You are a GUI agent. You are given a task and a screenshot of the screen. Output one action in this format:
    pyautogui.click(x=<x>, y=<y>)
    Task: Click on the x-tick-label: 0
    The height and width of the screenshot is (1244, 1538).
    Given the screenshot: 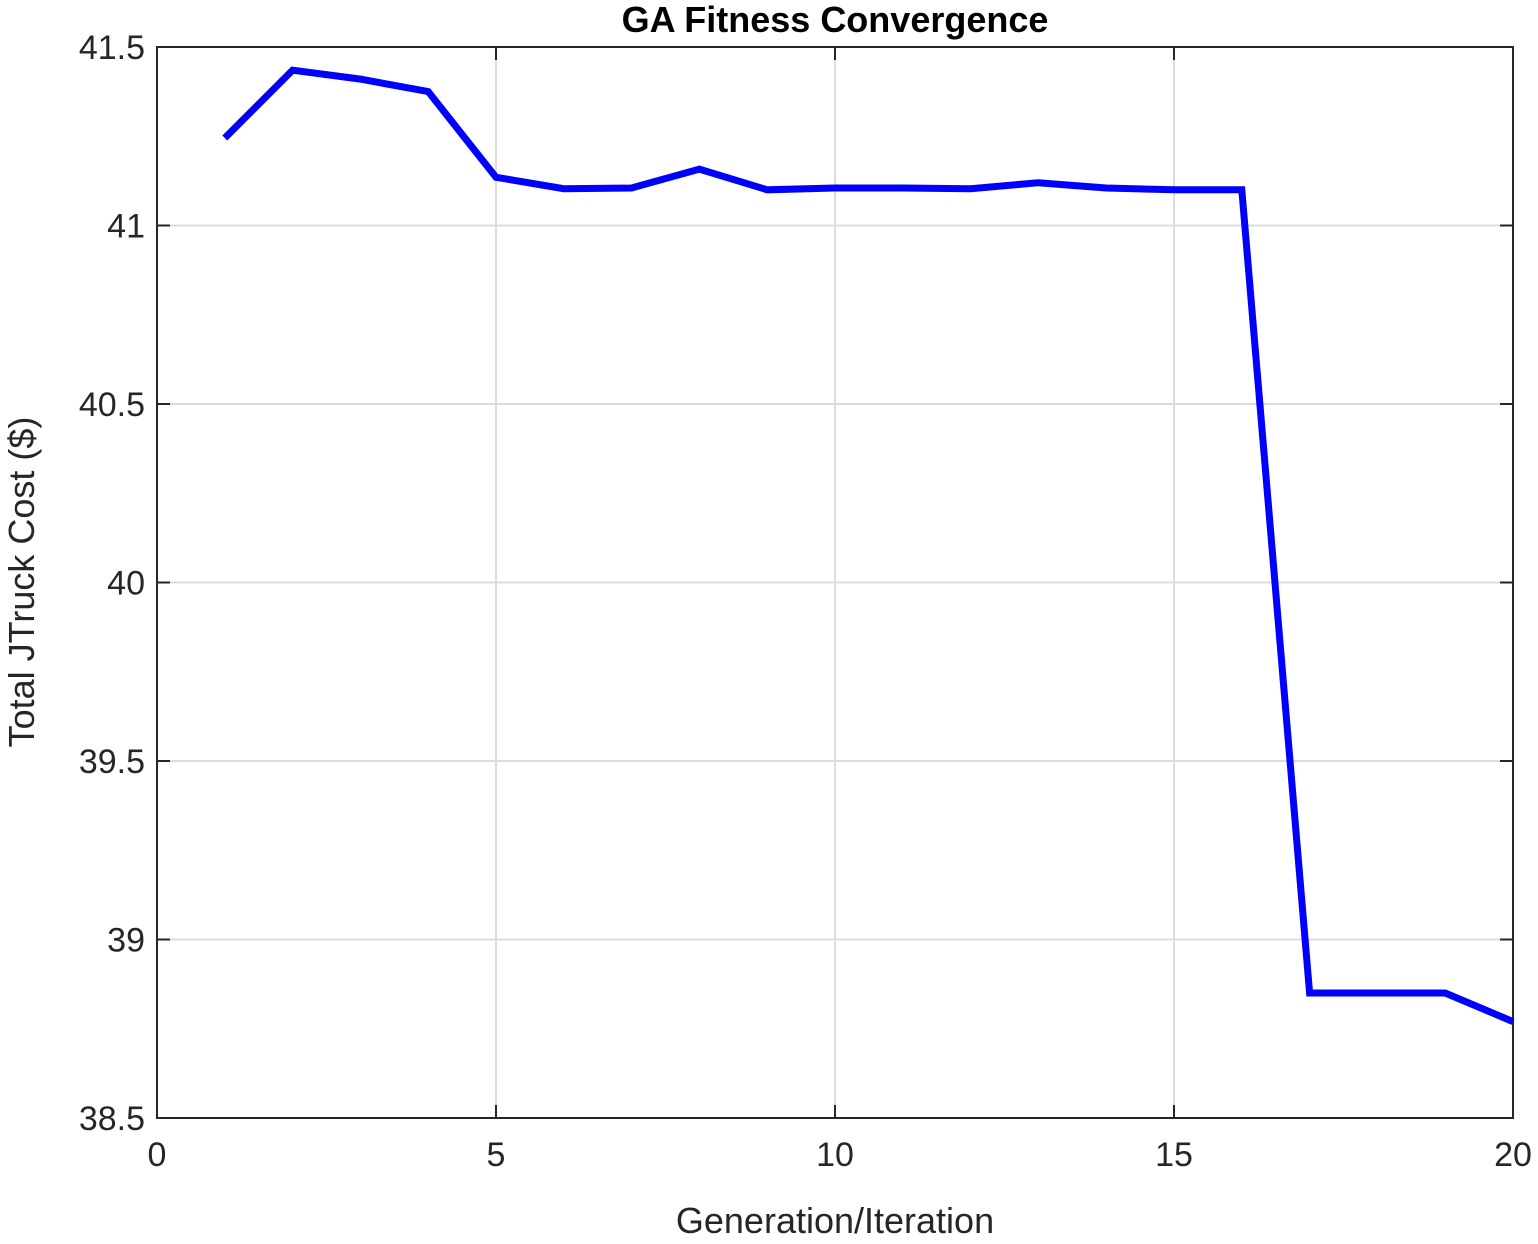 What is the action you would take?
    pyautogui.click(x=157, y=1155)
    